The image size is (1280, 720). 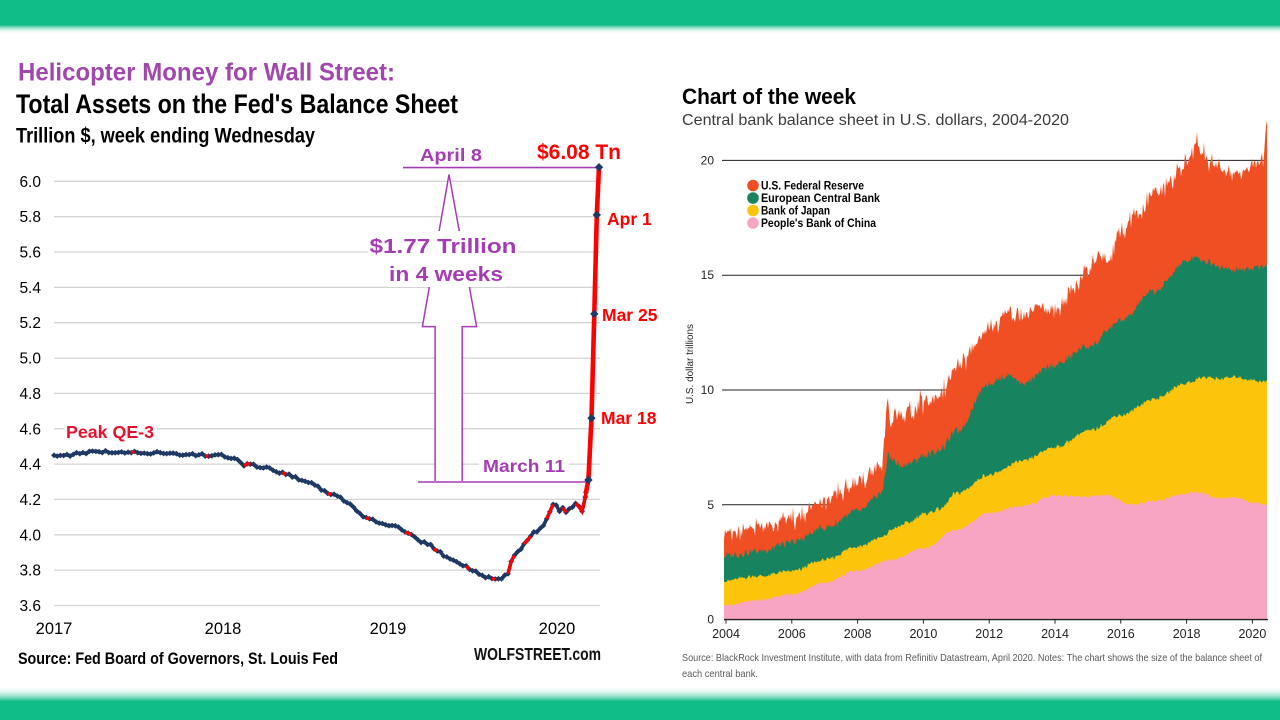 I want to click on svg-text: 5.8, so click(x=30, y=217).